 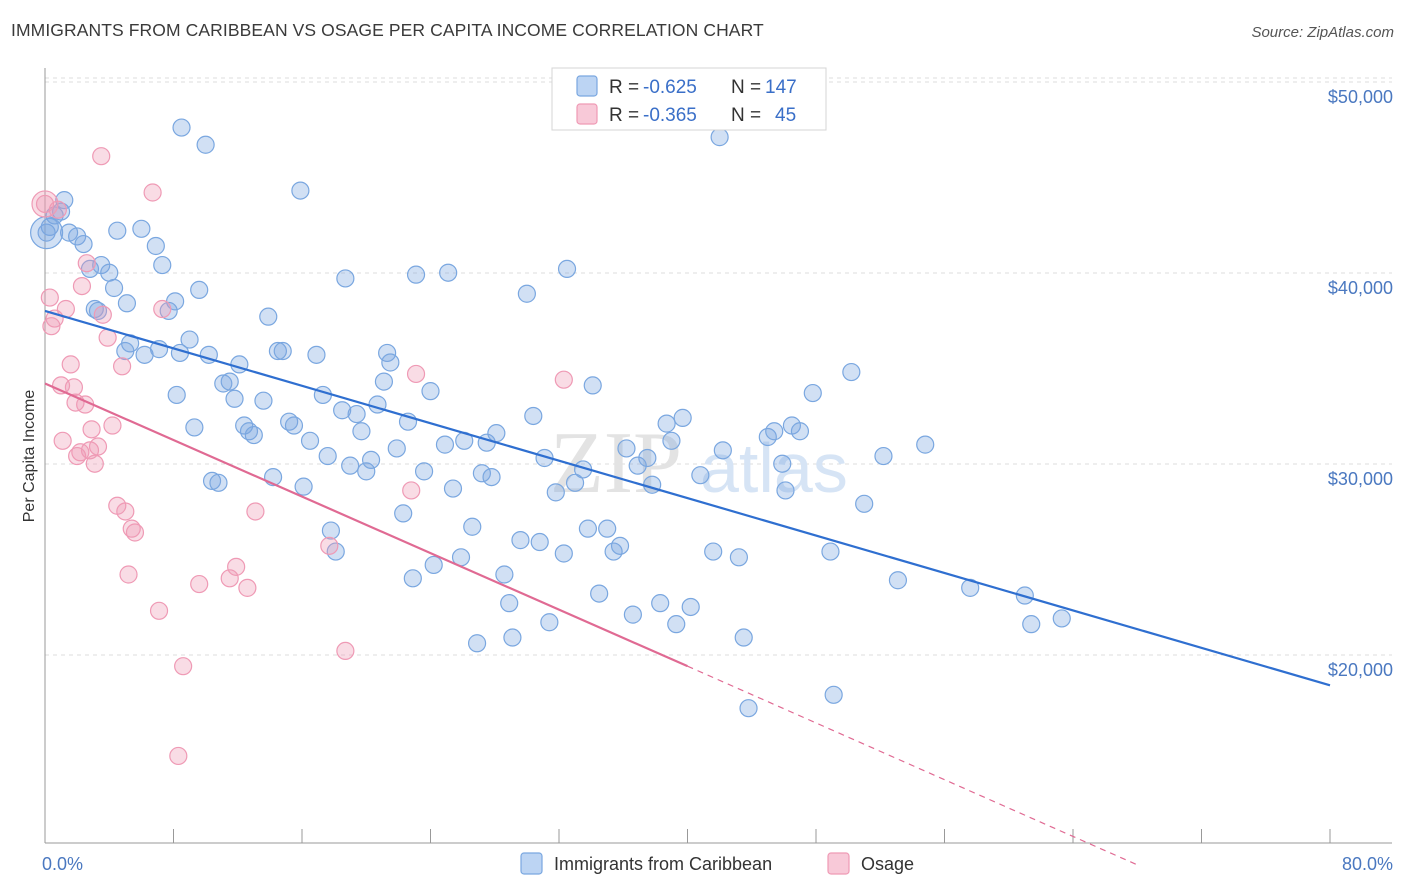 What do you see at coordinates (29, 456) in the screenshot?
I see `y-axis-title: Per Capita Income` at bounding box center [29, 456].